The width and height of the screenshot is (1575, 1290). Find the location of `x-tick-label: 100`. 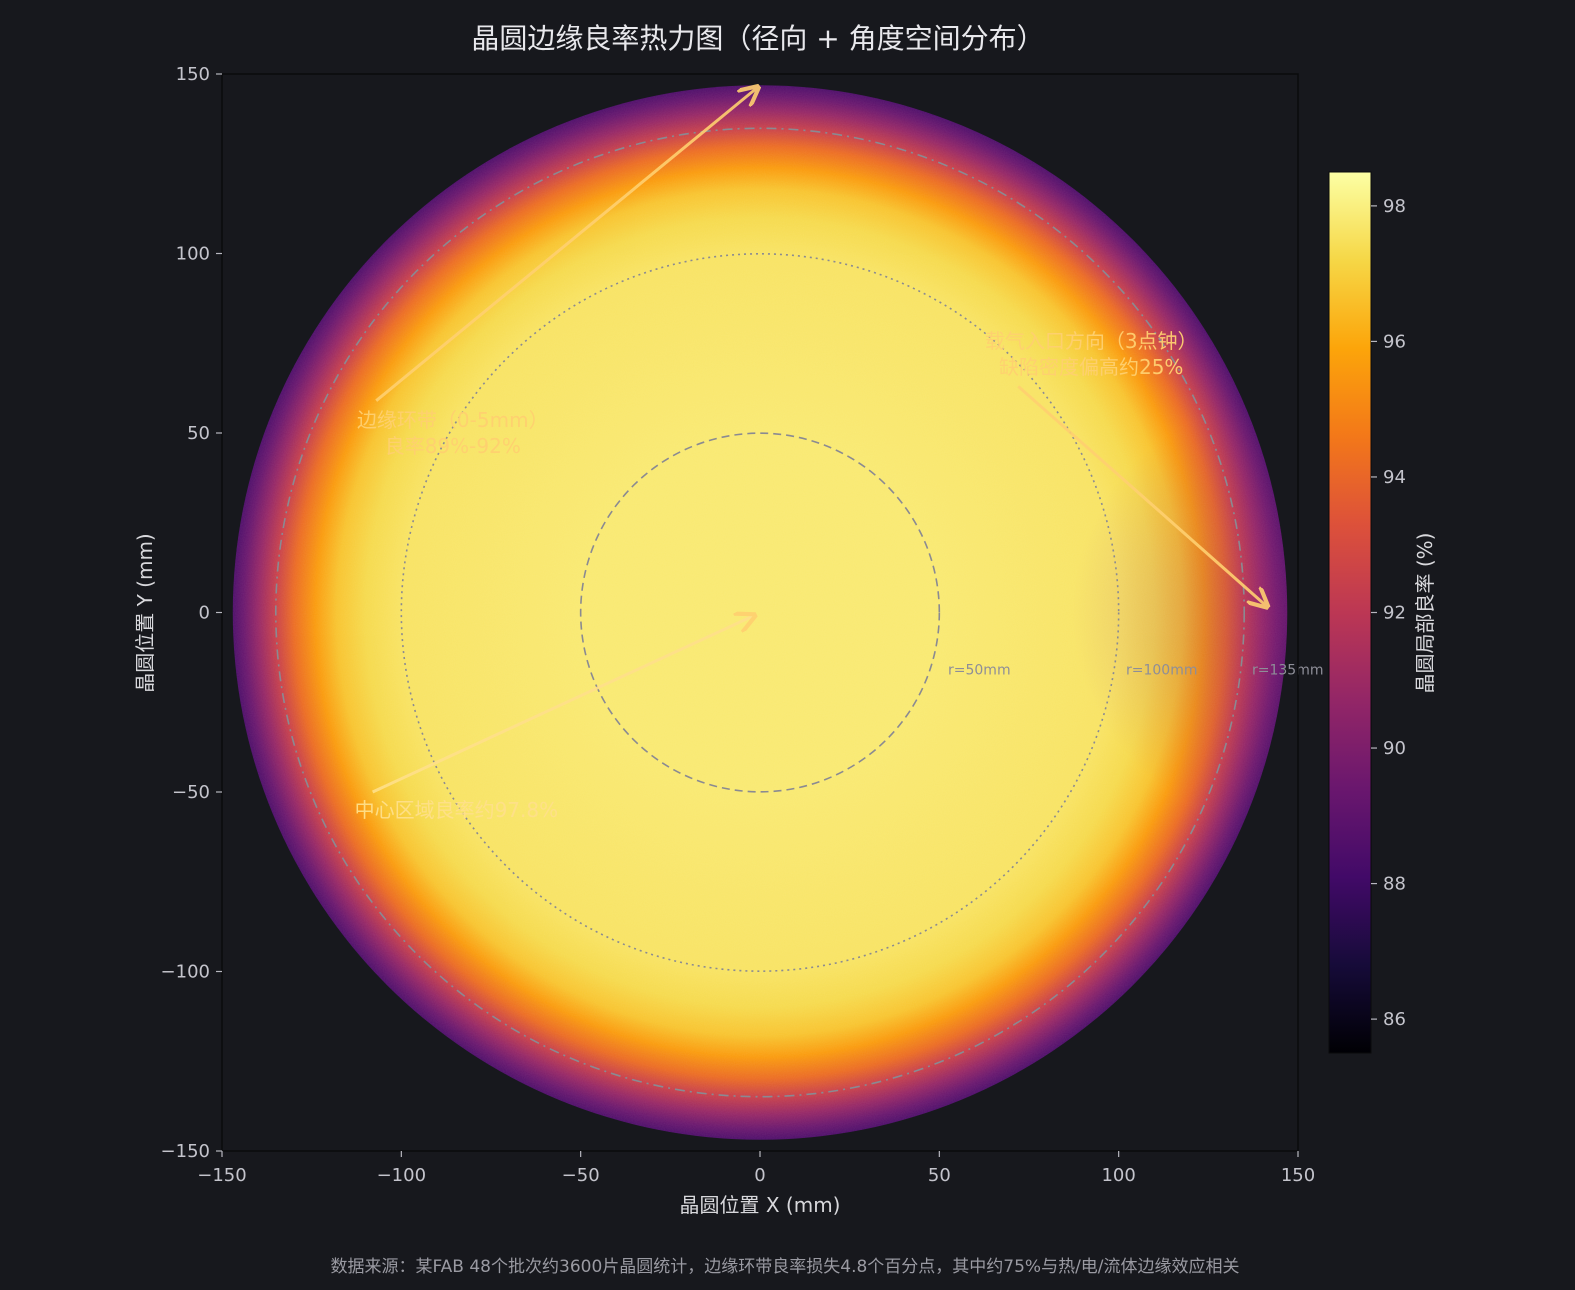

x-tick-label: 100 is located at coordinates (1118, 1175).